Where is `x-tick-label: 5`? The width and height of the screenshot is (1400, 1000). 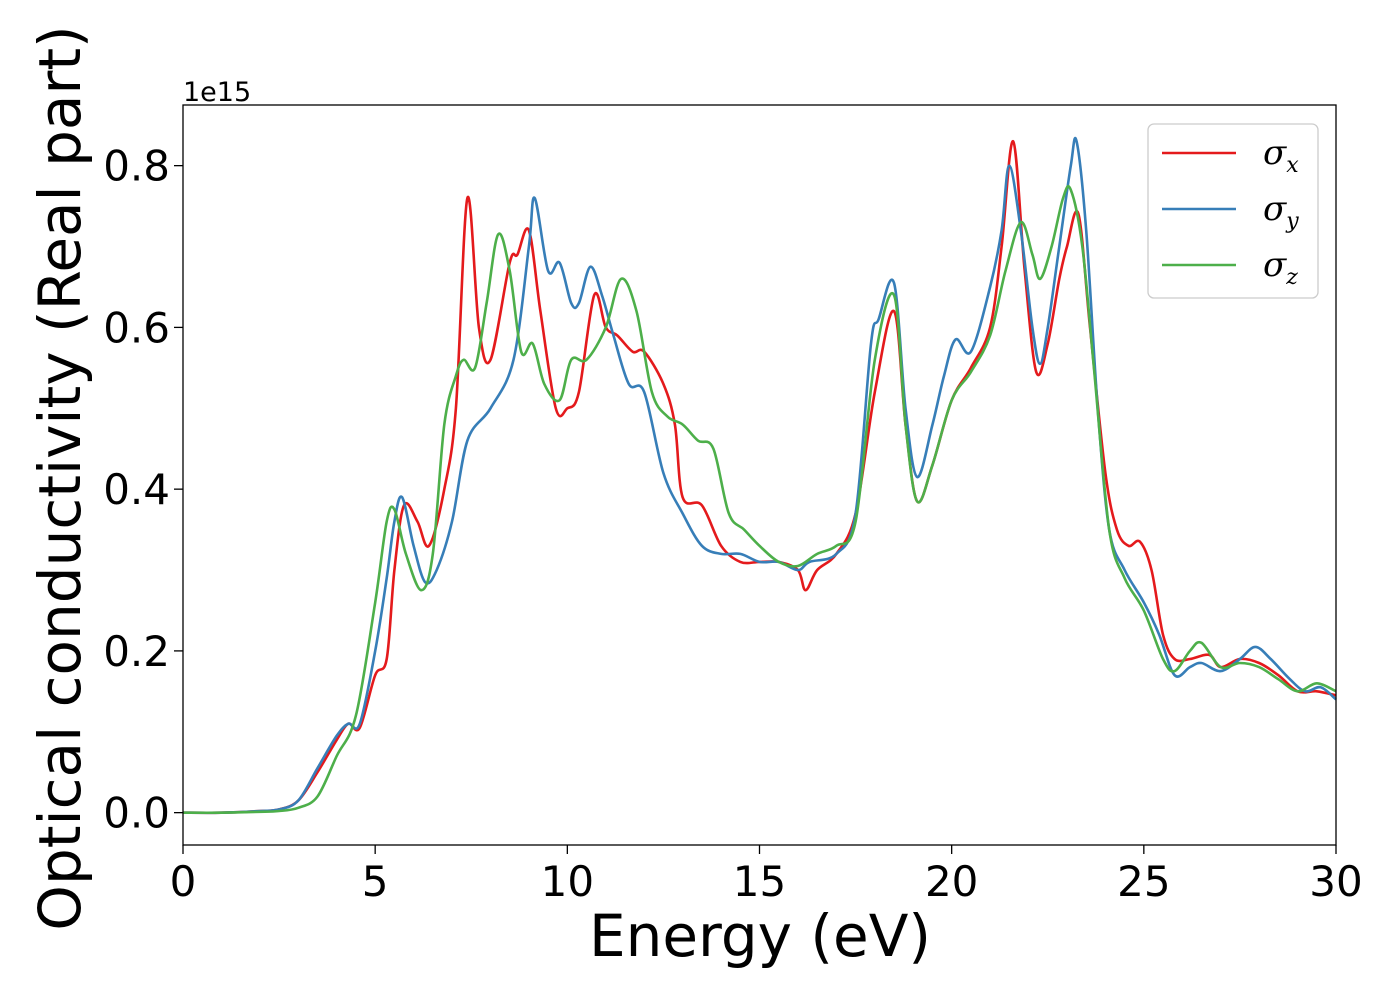
x-tick-label: 5 is located at coordinates (375, 881).